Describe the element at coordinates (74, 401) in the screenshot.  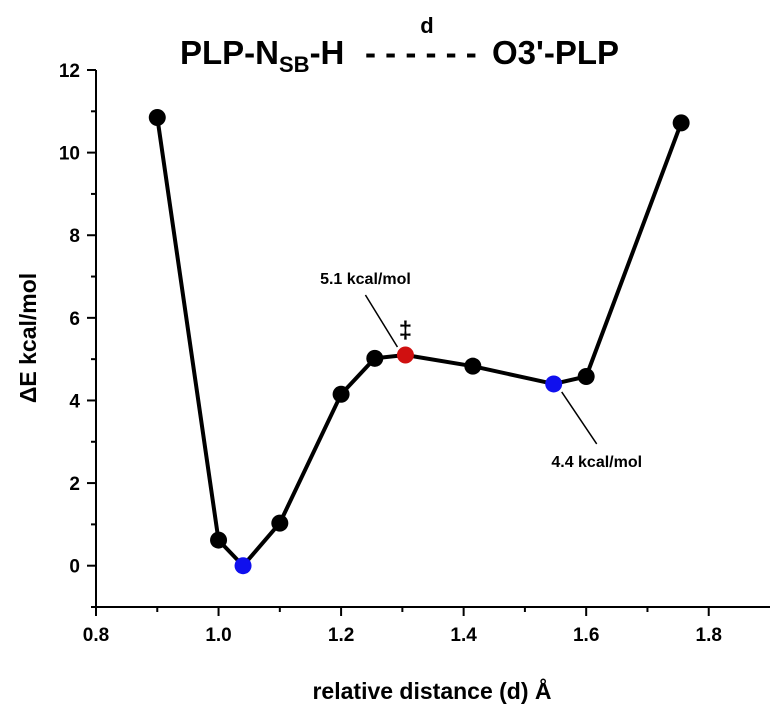
I see `y-tick-label: 4` at that location.